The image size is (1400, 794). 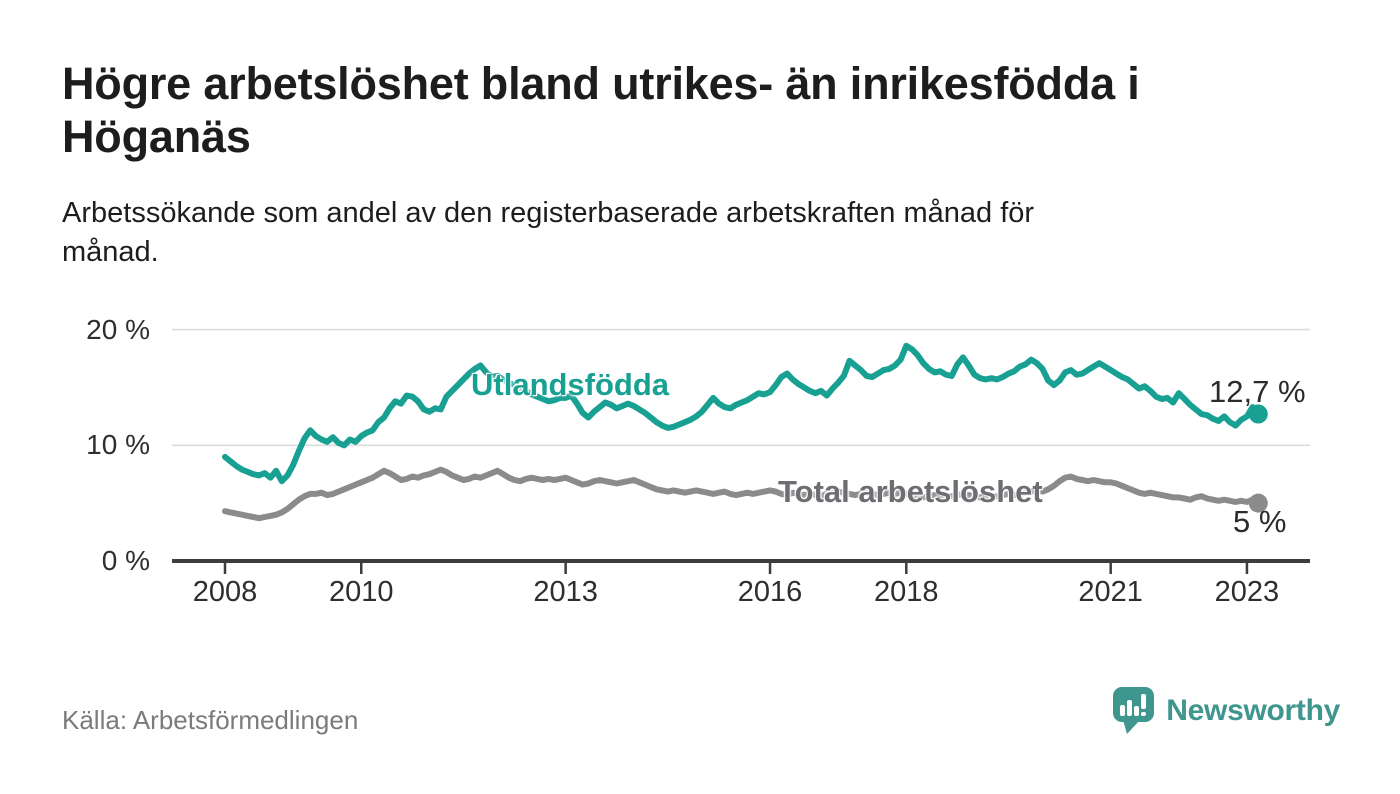 I want to click on y-tick-label: 10 %, so click(x=118, y=445).